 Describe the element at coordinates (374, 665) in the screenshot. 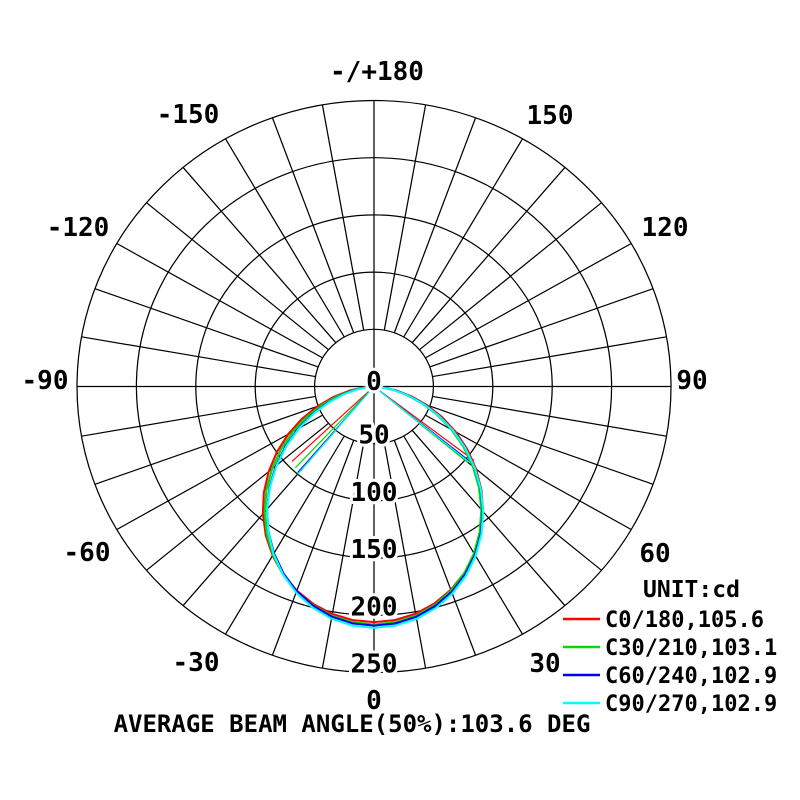

I see `radial-tick-label-250: 250` at that location.